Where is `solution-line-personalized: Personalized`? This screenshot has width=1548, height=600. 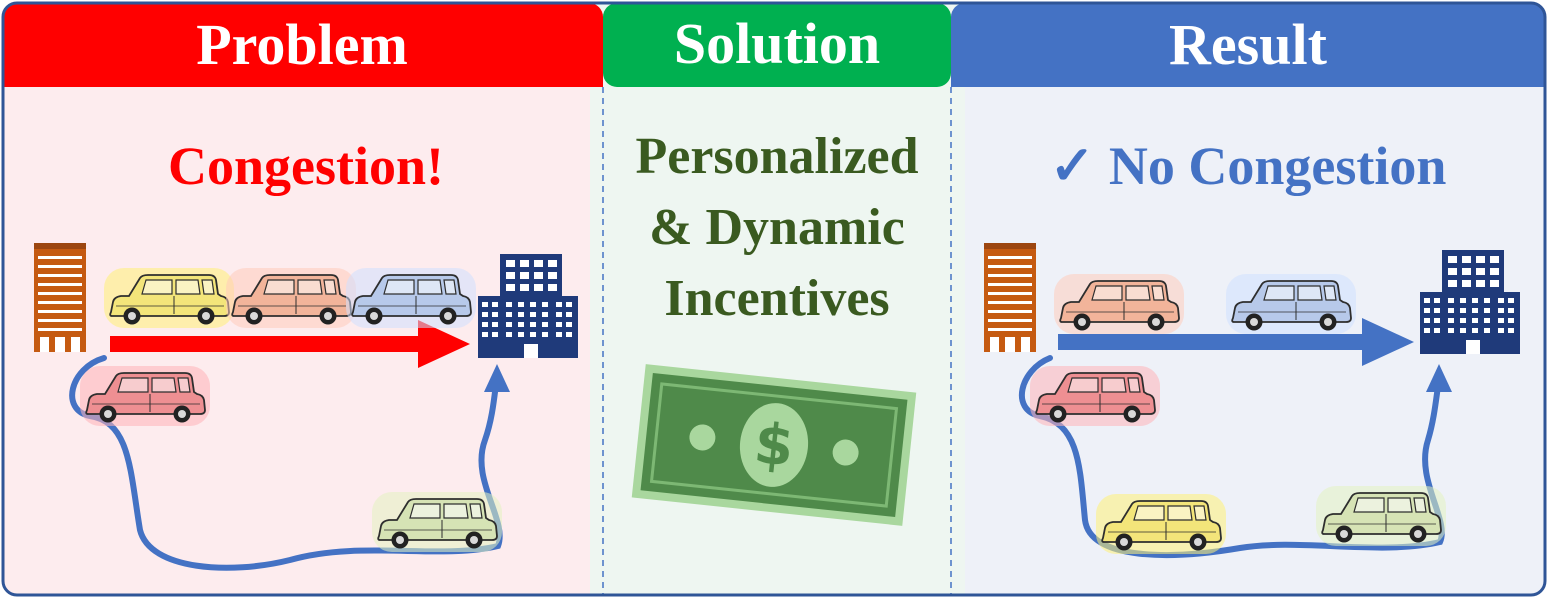 solution-line-personalized: Personalized is located at coordinates (777, 156).